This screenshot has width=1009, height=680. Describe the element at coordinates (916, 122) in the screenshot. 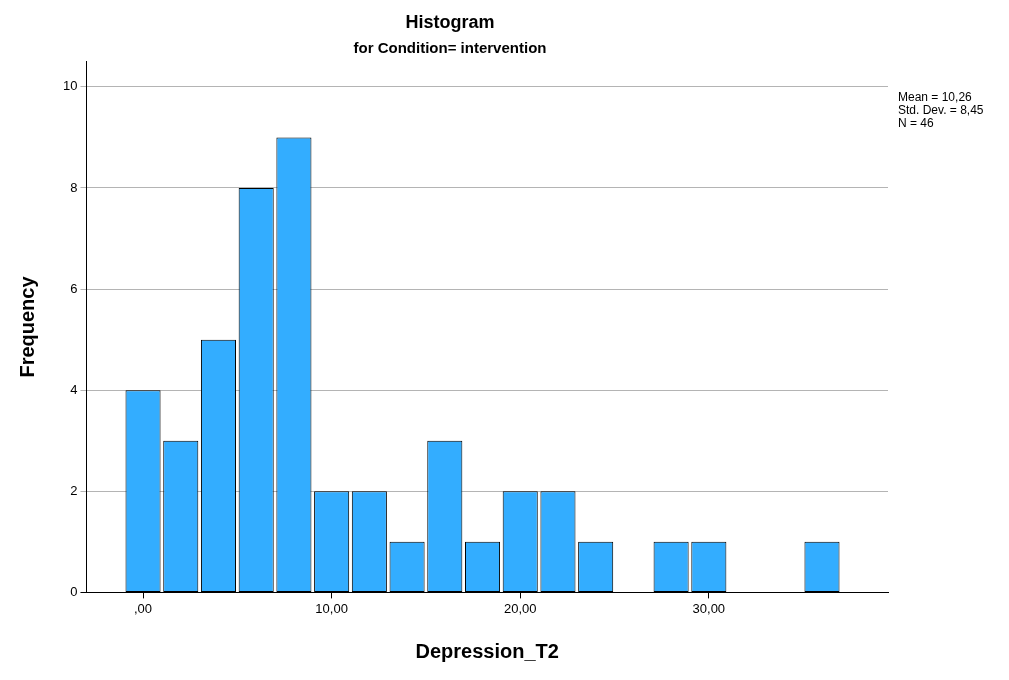

I see `text: N = 46` at that location.